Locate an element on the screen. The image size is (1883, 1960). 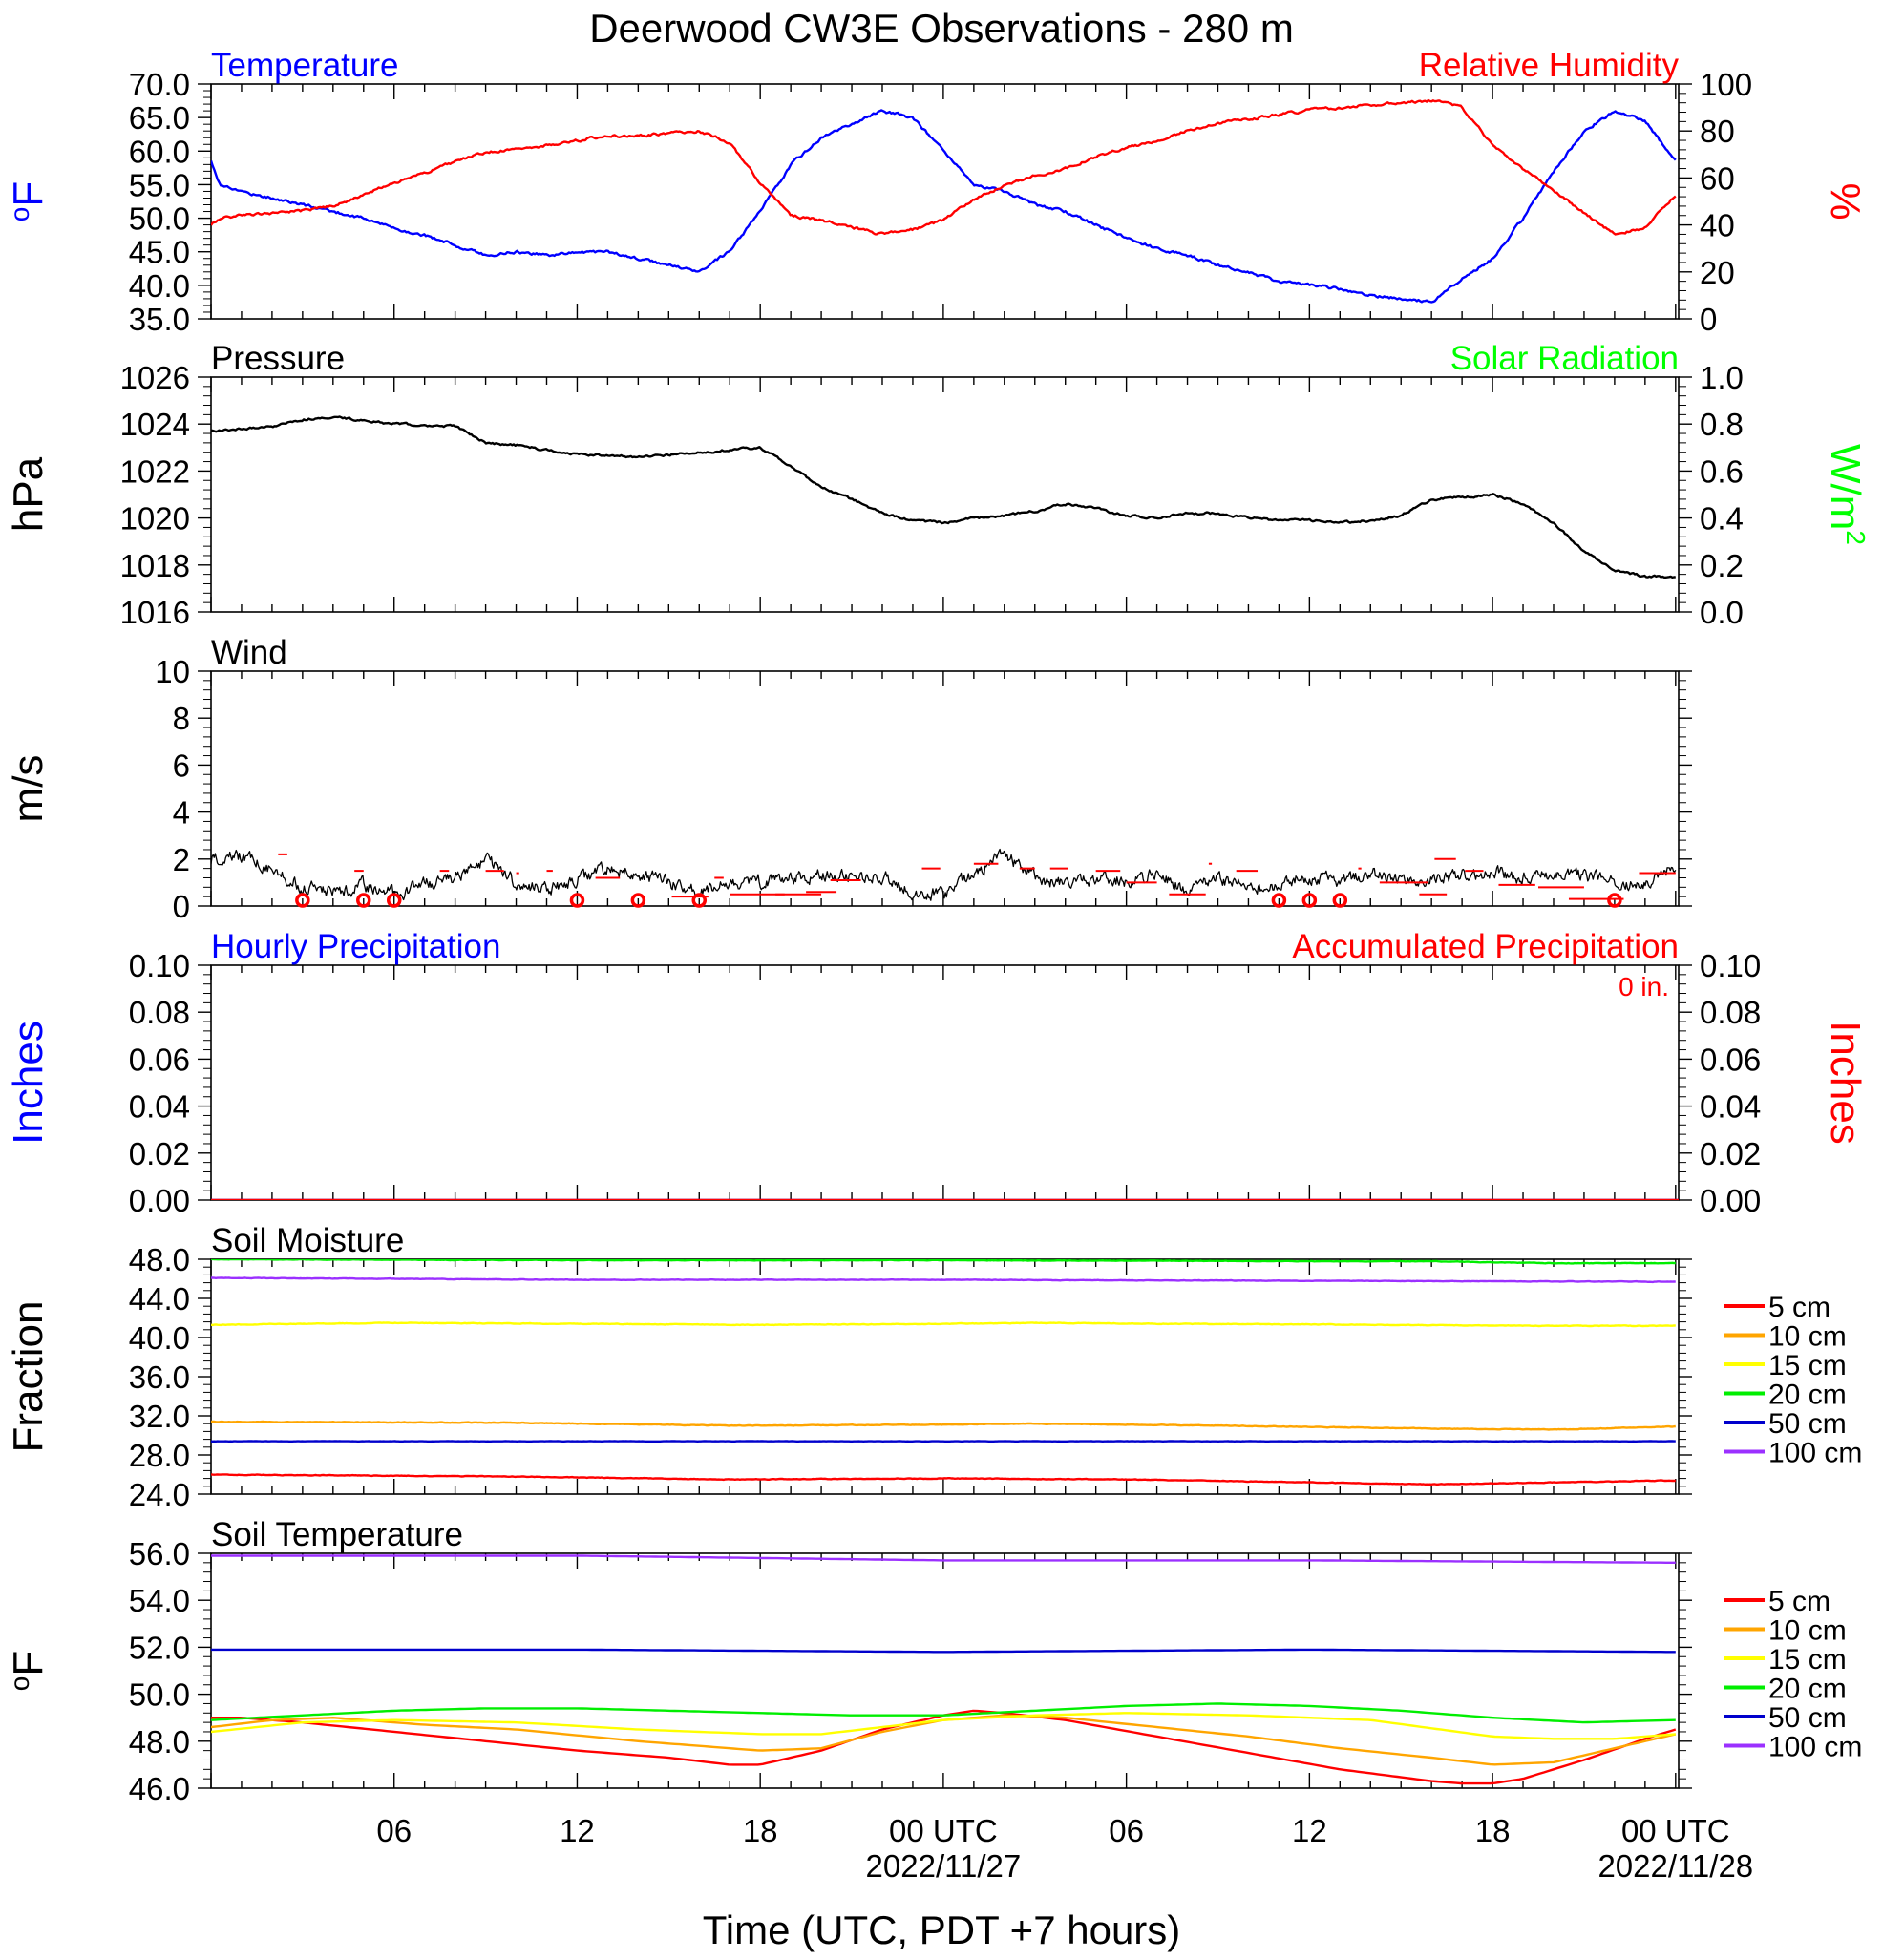
y-tick-label-right: 0.02 is located at coordinates (1730, 1153).